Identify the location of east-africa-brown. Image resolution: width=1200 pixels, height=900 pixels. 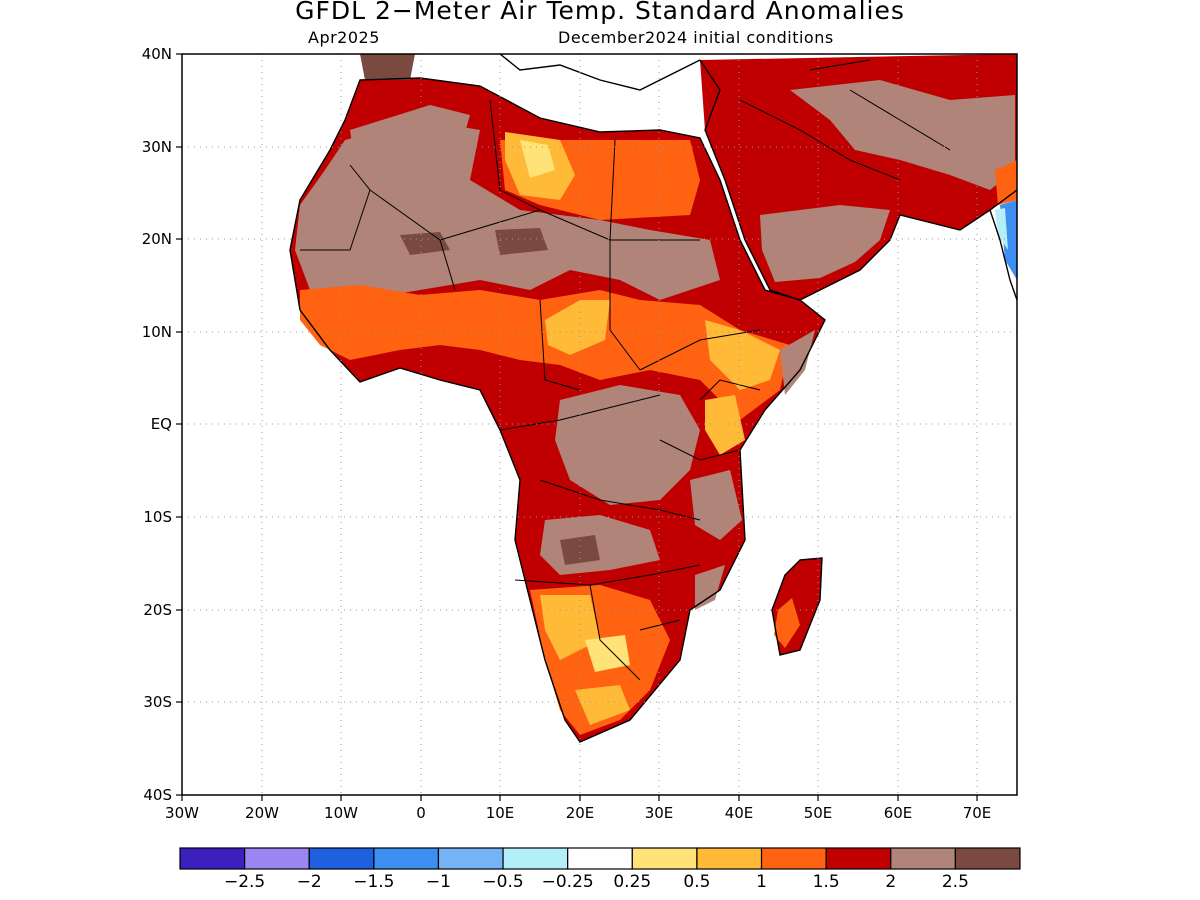
(716, 505).